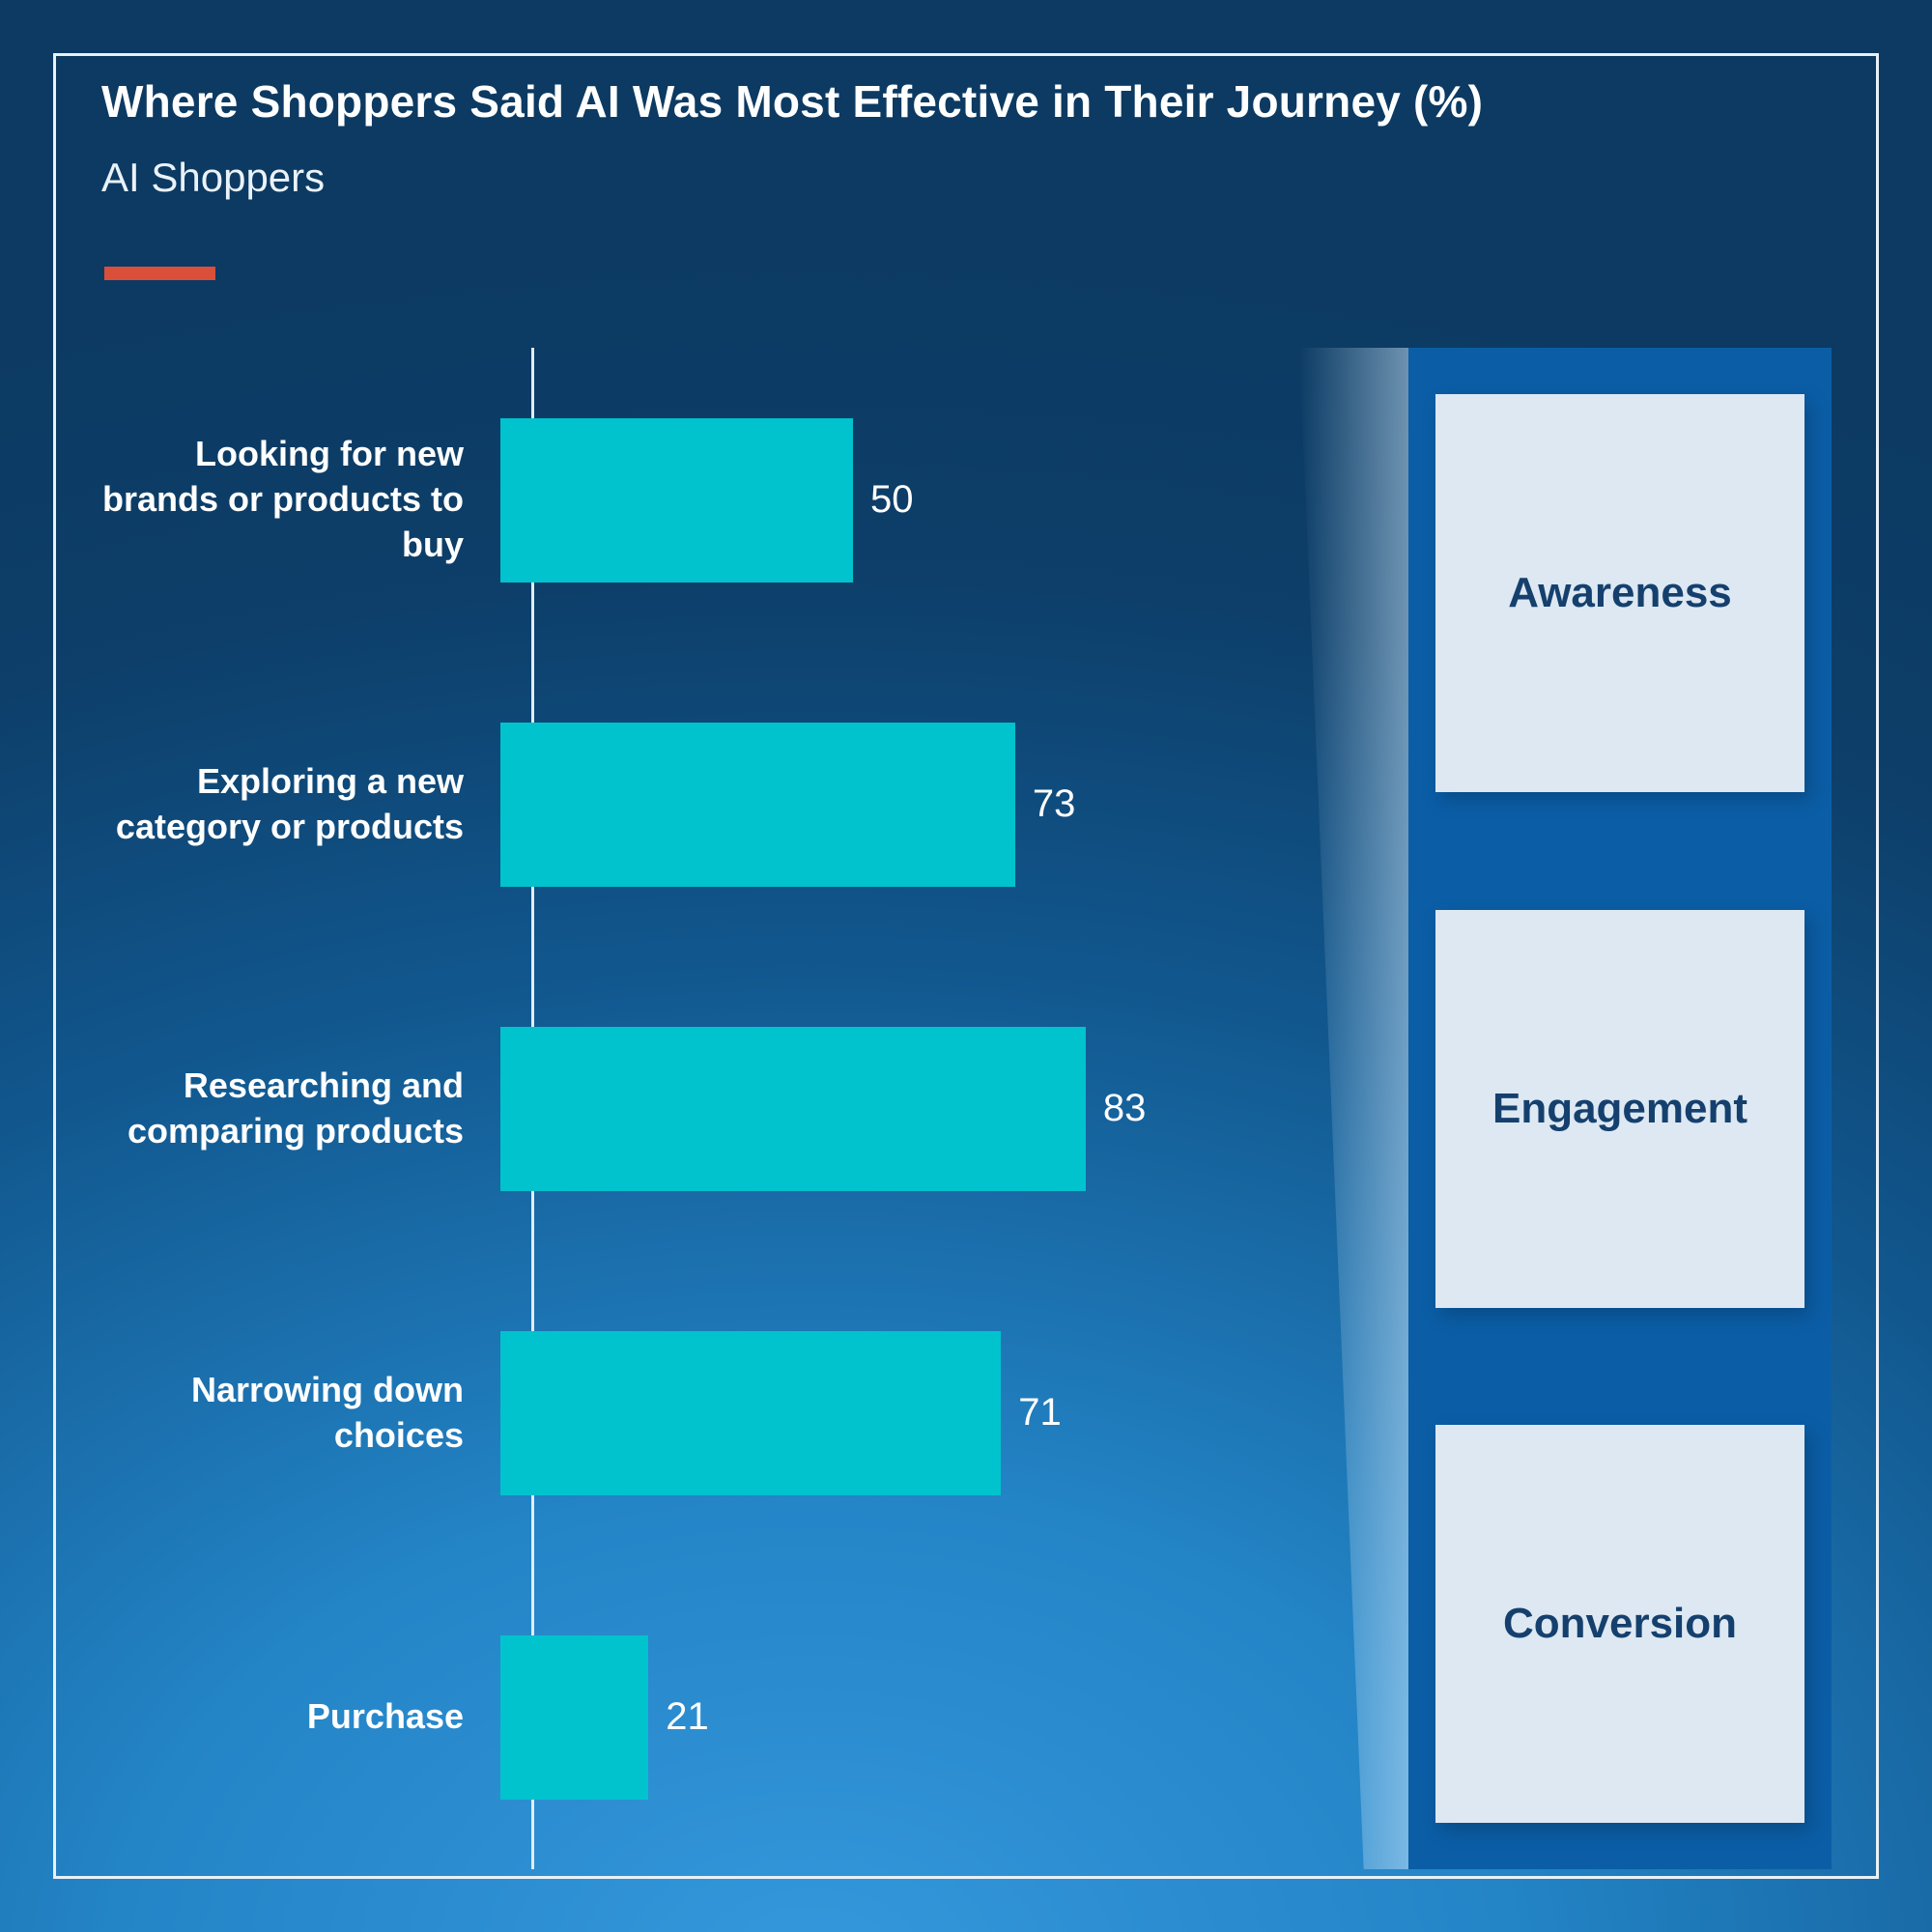 The height and width of the screenshot is (1932, 1932). I want to click on stage-label: Engagement, so click(1620, 1108).